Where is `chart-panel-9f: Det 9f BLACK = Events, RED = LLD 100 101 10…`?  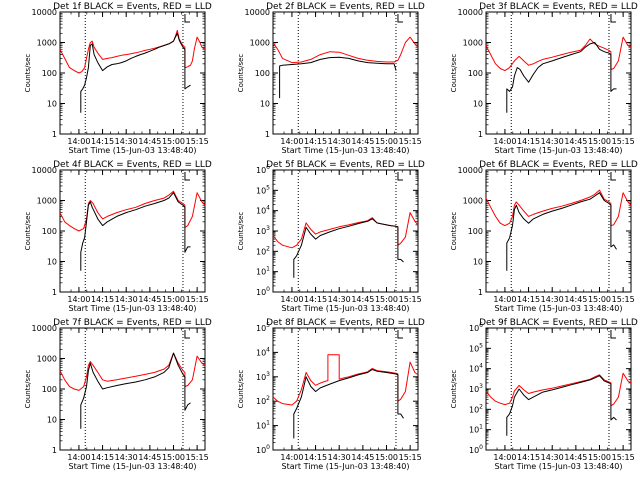
chart-panel-9f: Det 9f BLACK = Events, RED = LLD 100 101 10… is located at coordinates (544, 394).